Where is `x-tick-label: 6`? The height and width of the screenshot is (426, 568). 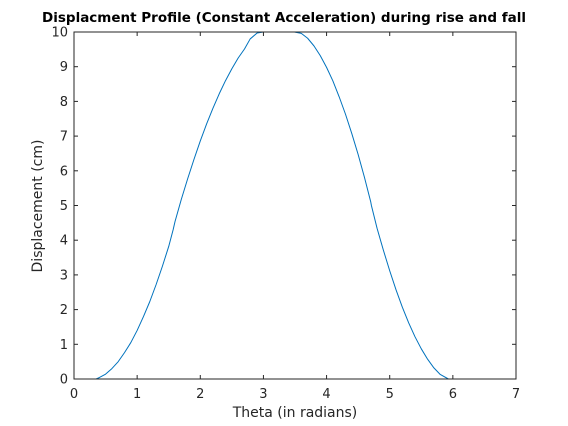
x-tick-label: 6 is located at coordinates (453, 394).